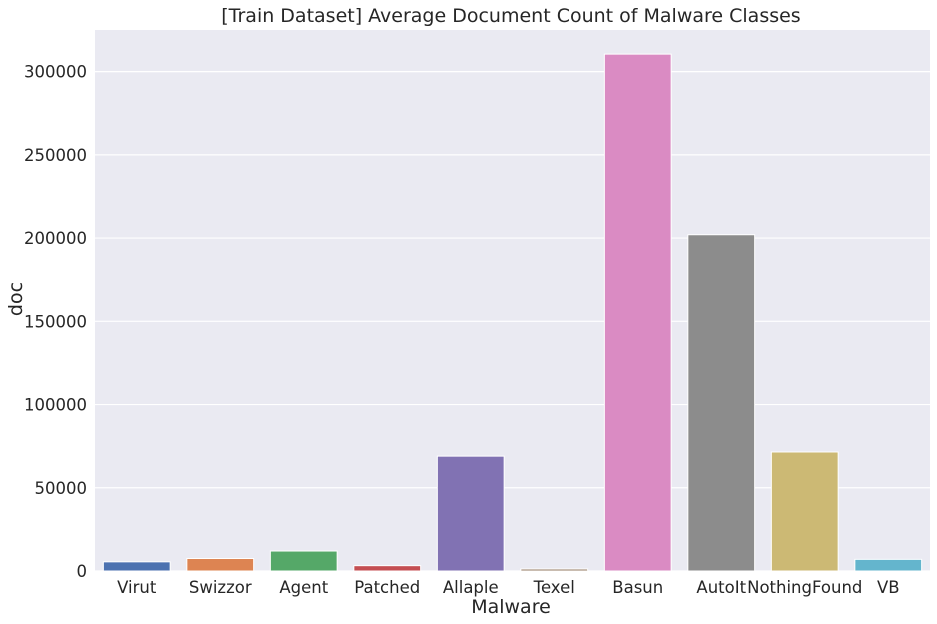 This screenshot has height=624, width=937. Describe the element at coordinates (511, 607) in the screenshot. I see `x-axis-label: Malware` at that location.